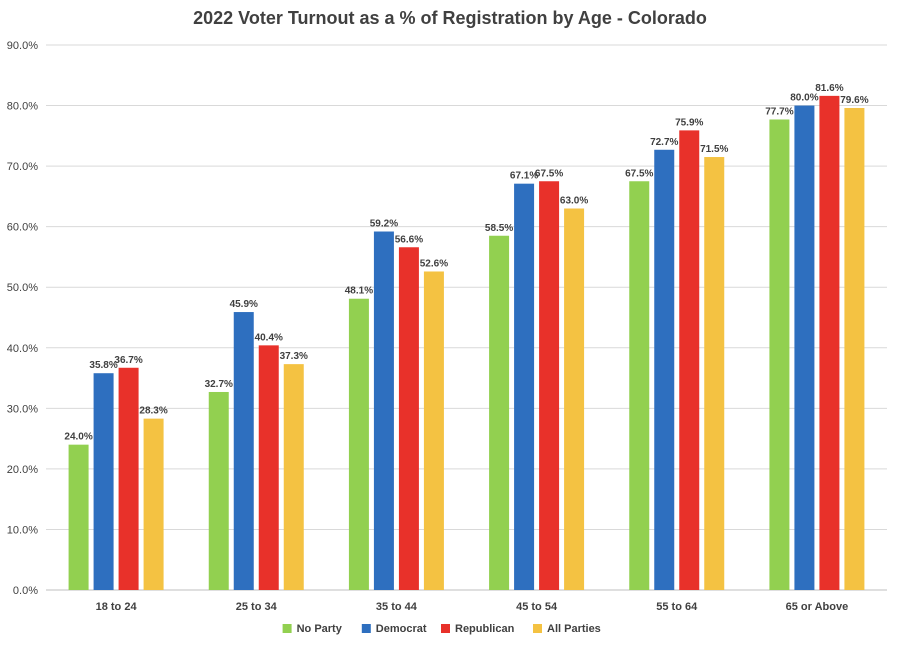  I want to click on data-label: 63.0%, so click(574, 201).